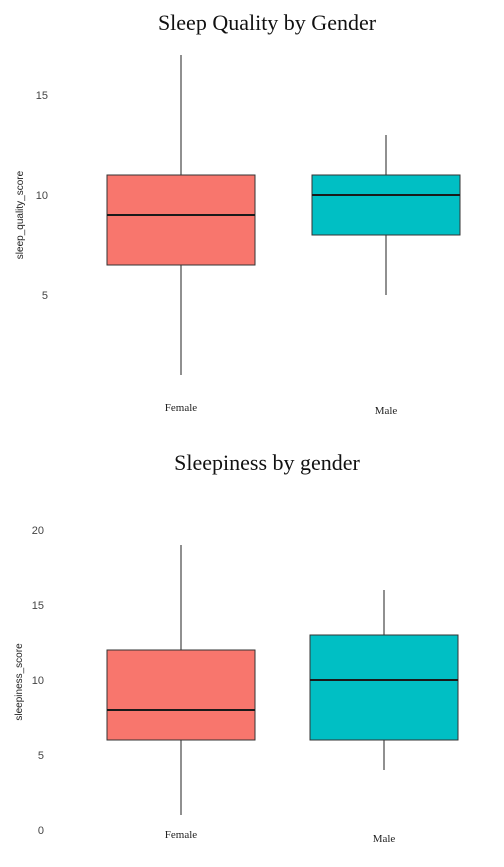  I want to click on chart-title: Sleepiness by gender, so click(267, 462).